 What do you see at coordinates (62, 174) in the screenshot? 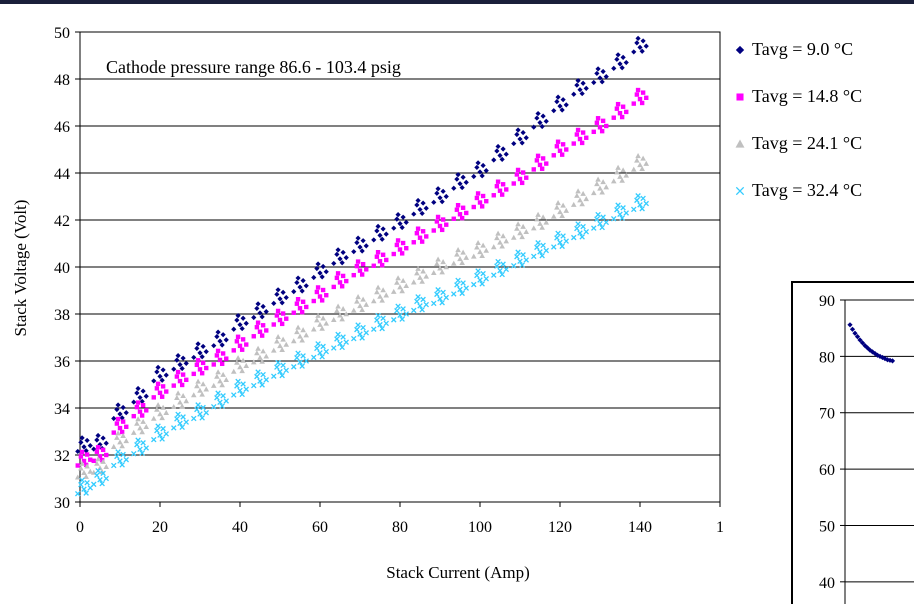
I see `main-y-tick-label: 44` at bounding box center [62, 174].